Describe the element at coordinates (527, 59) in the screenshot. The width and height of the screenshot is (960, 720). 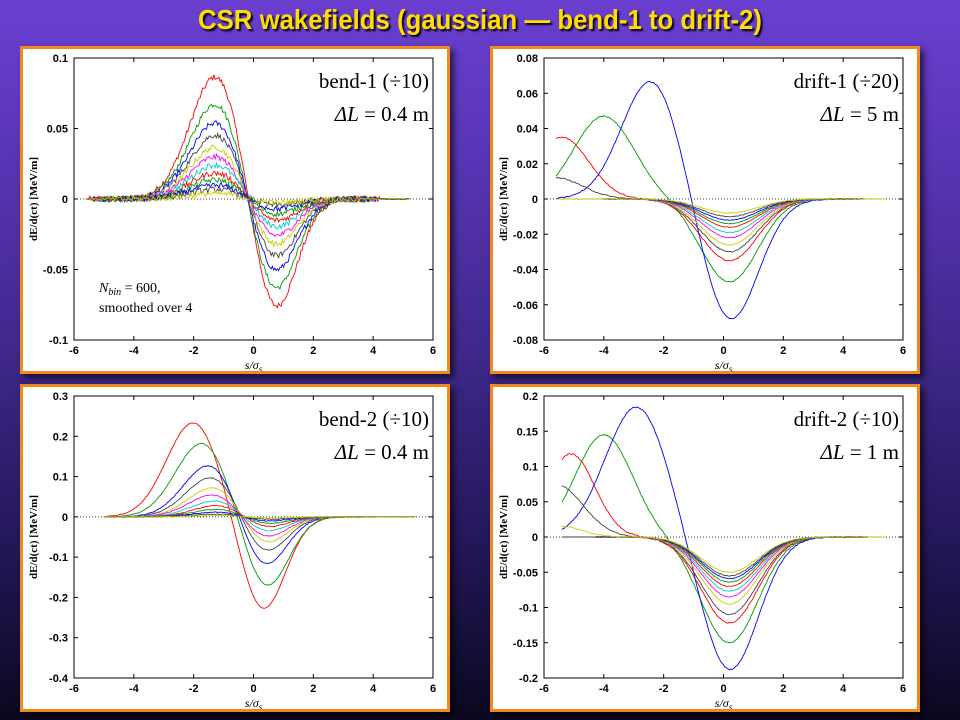
I see `y-tick-label: 0.08` at that location.